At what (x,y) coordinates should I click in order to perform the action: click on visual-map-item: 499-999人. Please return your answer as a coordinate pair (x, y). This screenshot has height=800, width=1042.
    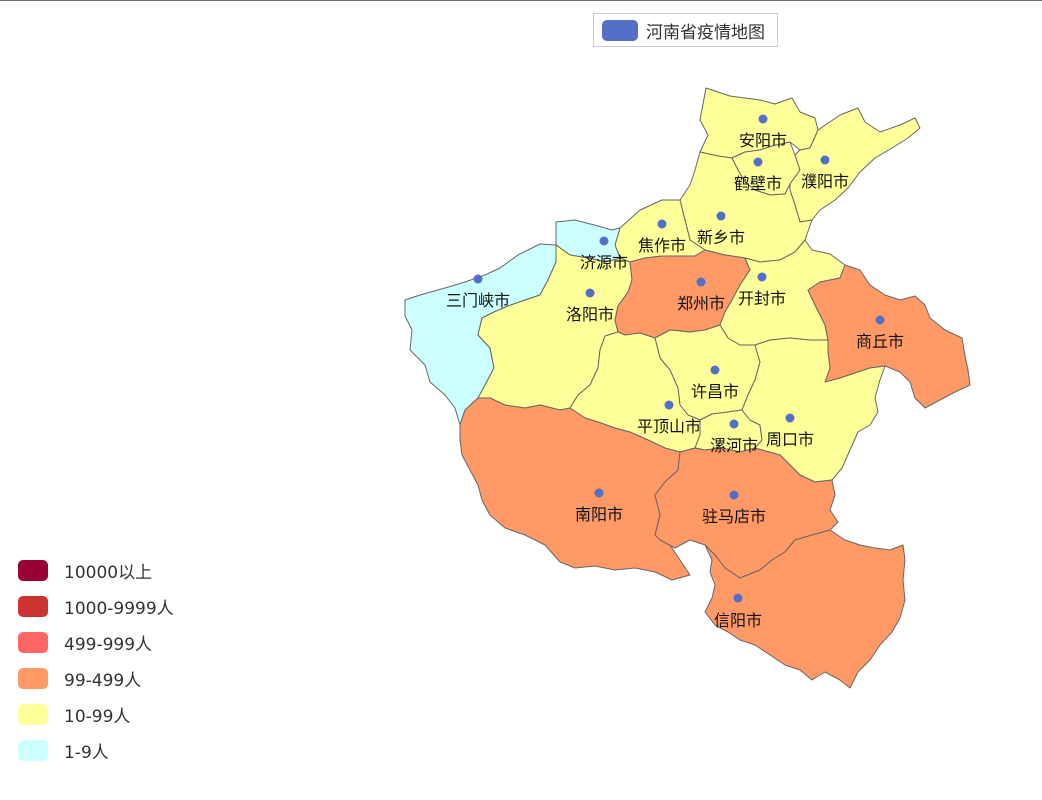
    Looking at the image, I should click on (96, 642).